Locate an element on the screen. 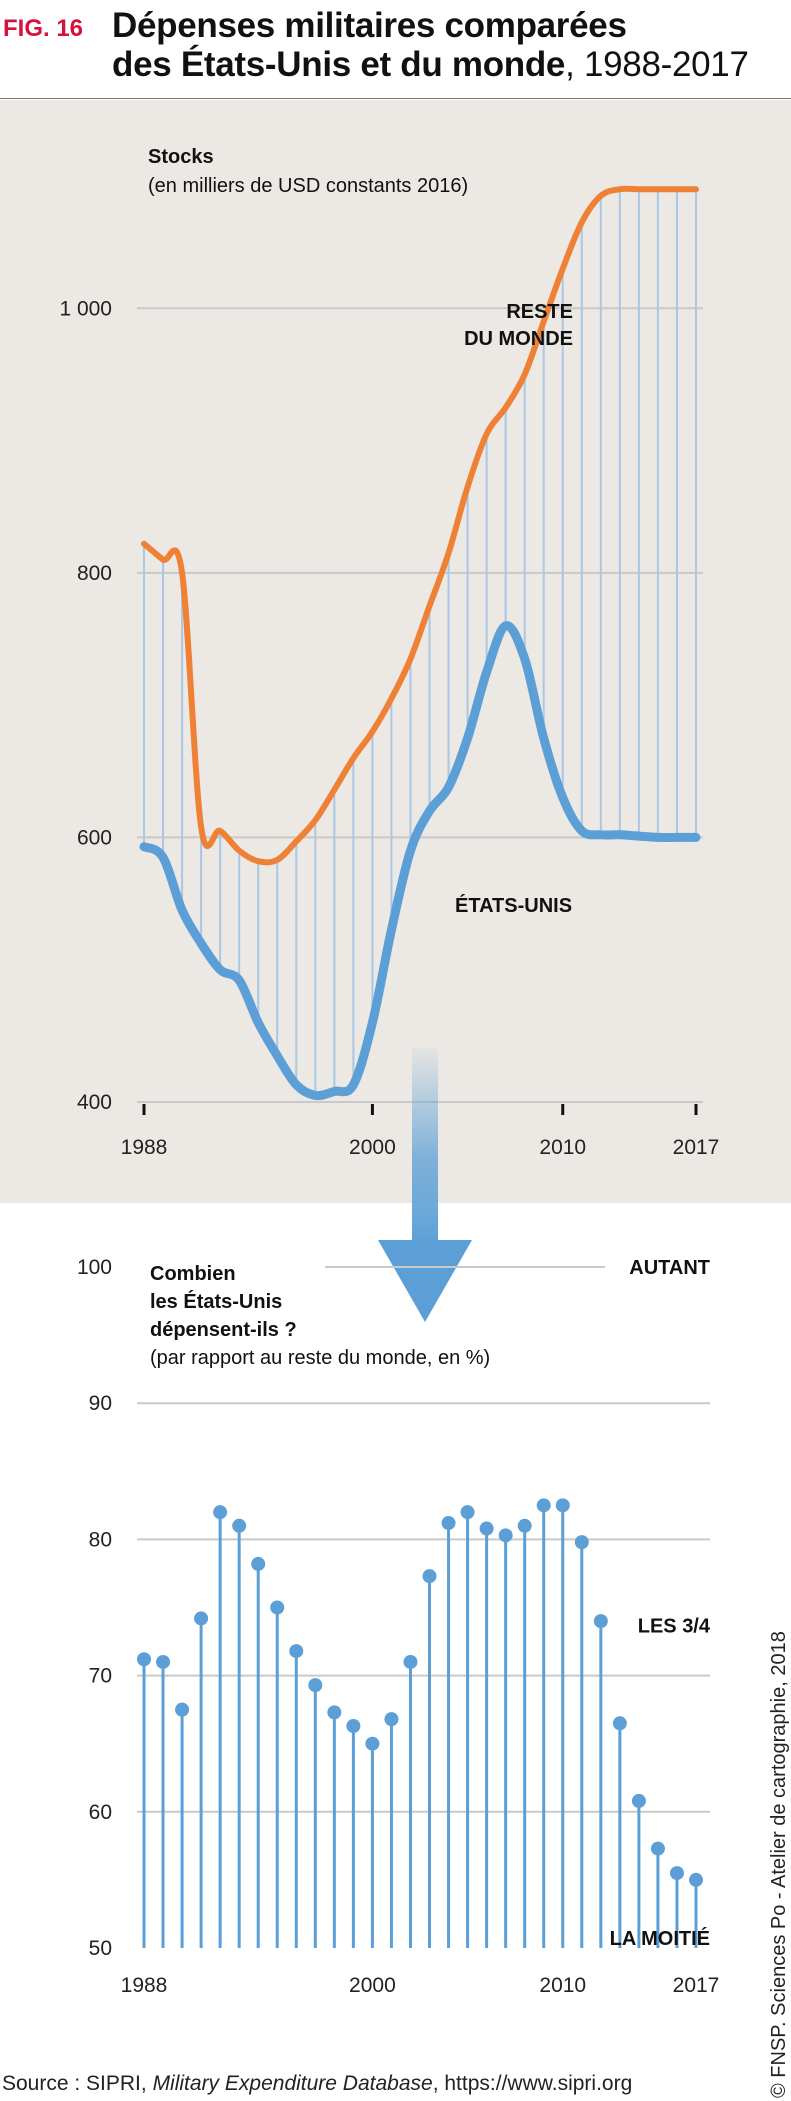  lollipop-title-line-1: Combien is located at coordinates (193, 1274).